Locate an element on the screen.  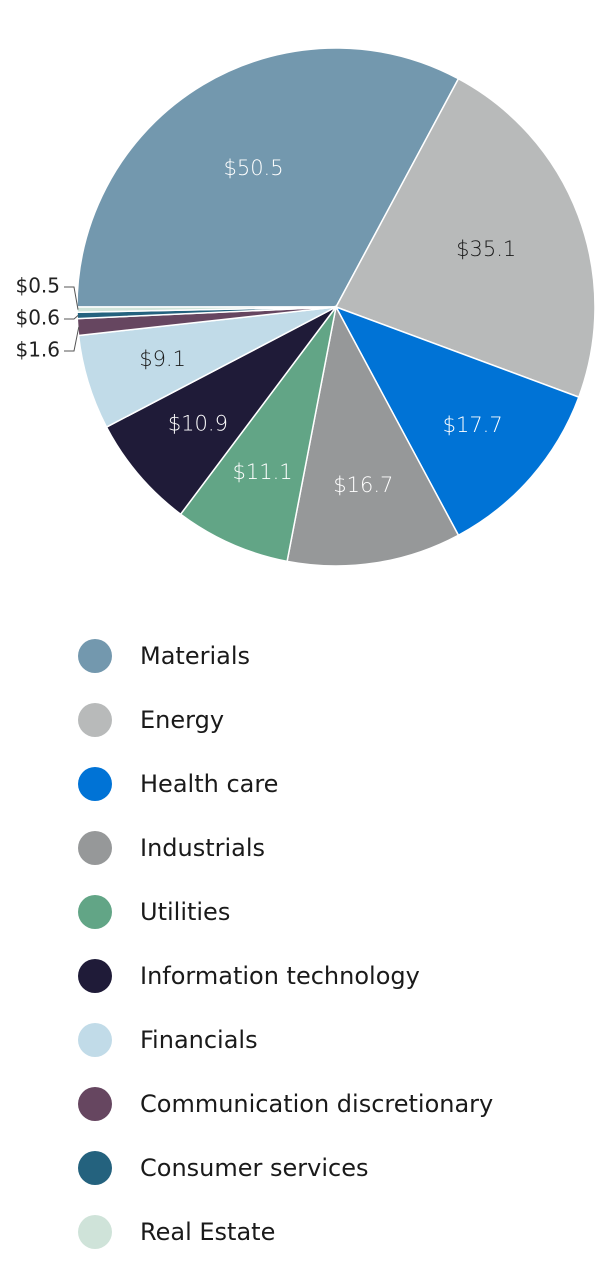
pie-slice-industrials is located at coordinates (373, 435).